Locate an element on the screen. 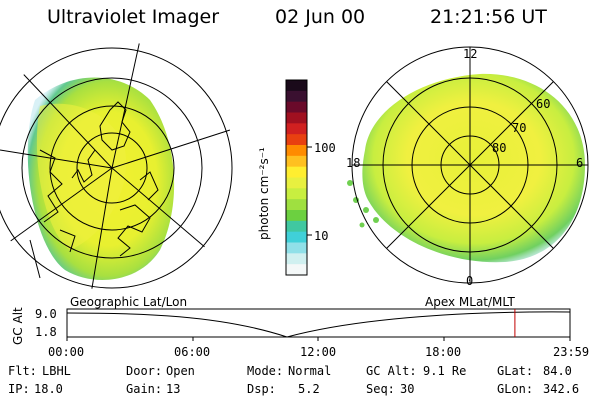 This screenshot has height=400, width=600. timeline-ticks is located at coordinates (318, 339).